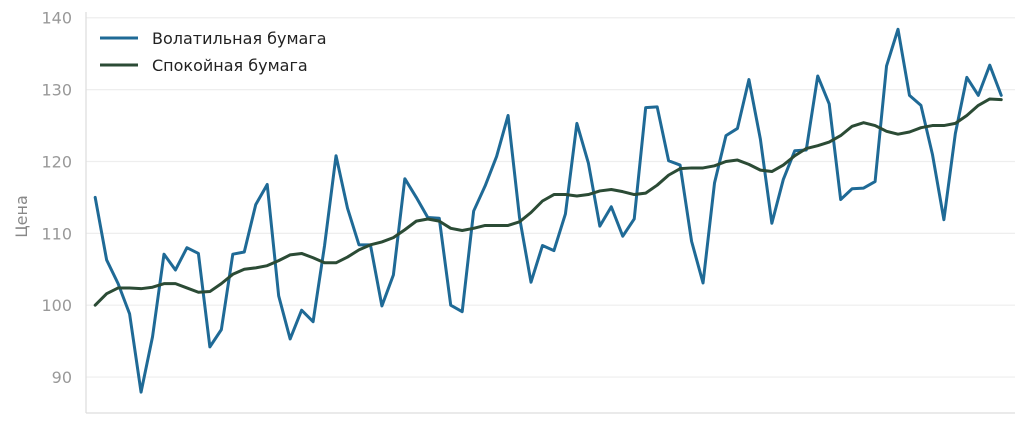  Describe the element at coordinates (239, 38) in the screenshot. I see `legend-label-1: Волатильная бумага` at that location.